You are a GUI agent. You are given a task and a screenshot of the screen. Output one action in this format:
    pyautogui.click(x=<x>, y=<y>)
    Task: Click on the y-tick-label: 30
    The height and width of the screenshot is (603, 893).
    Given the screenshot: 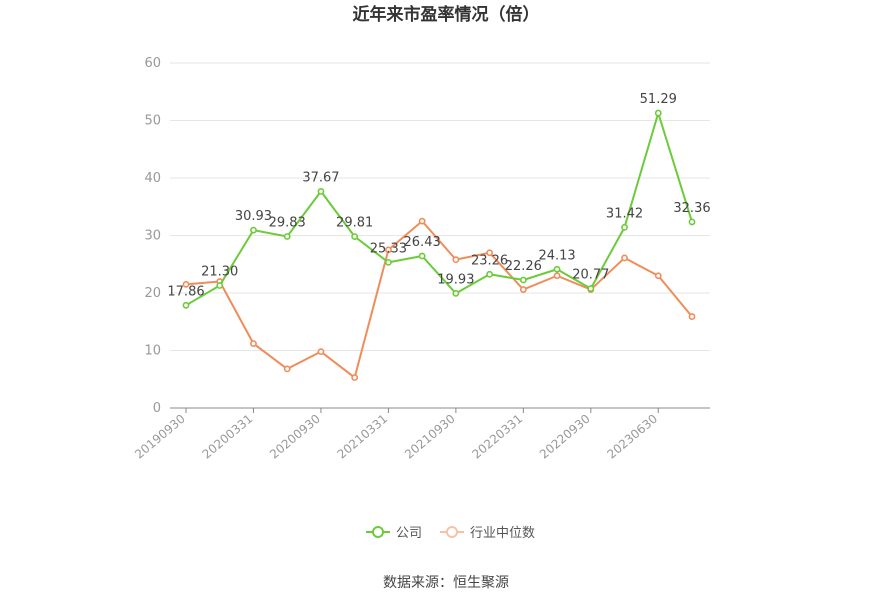 What is the action you would take?
    pyautogui.click(x=152, y=236)
    